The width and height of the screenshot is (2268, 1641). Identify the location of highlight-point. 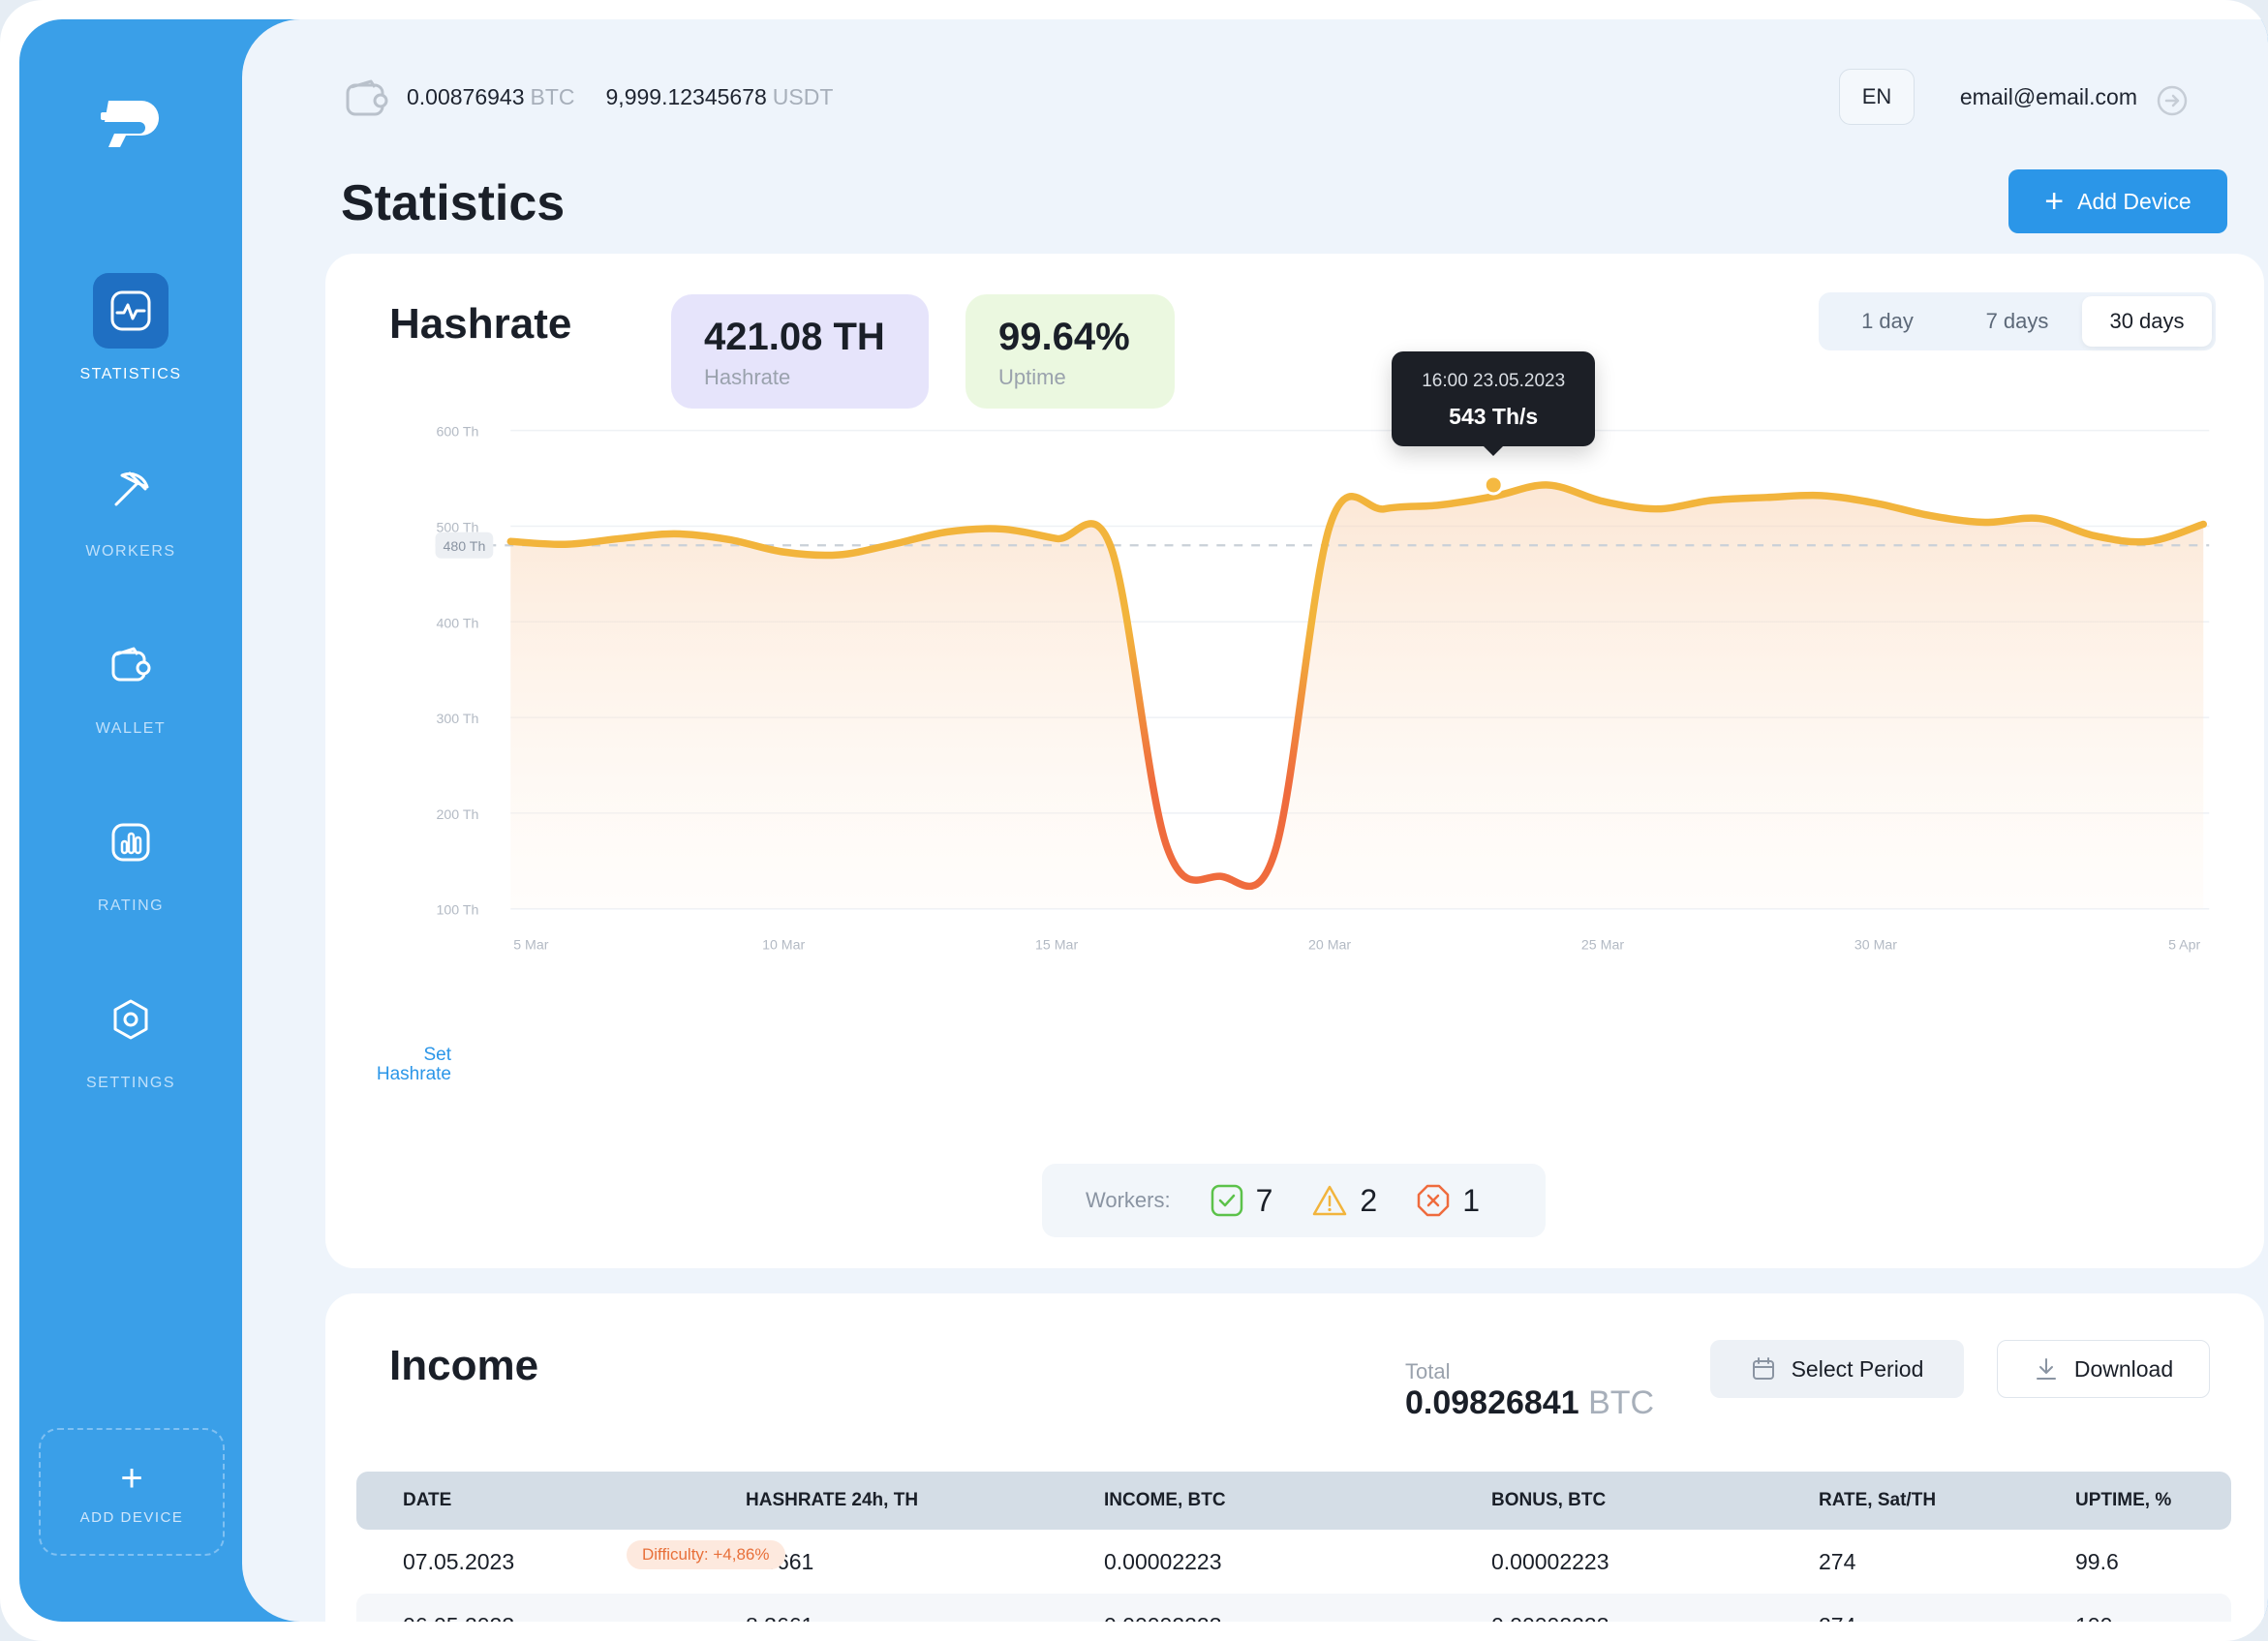
(1494, 485).